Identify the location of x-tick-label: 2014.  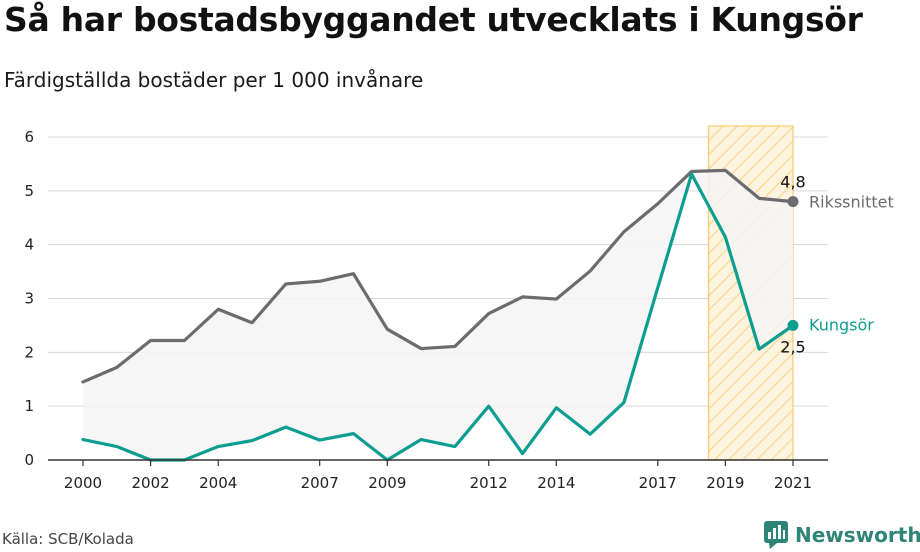
(556, 483).